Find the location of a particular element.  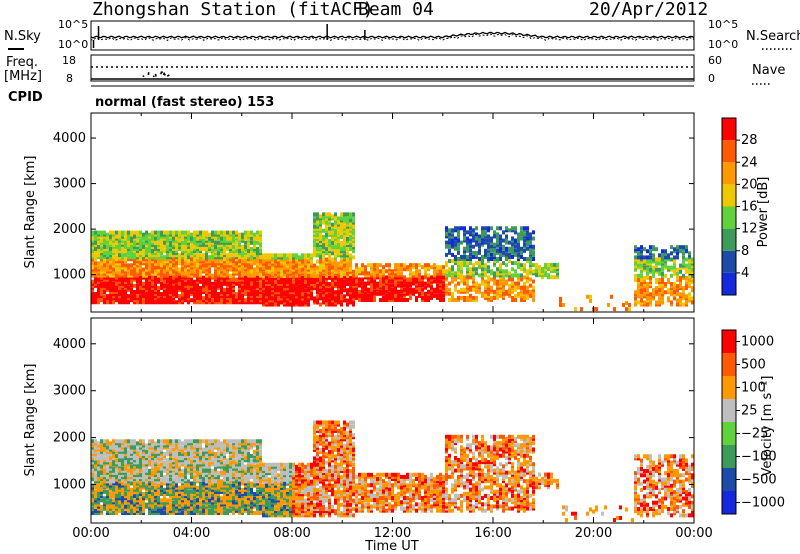

nsky-tick-high: 10^5 is located at coordinates (73, 24).